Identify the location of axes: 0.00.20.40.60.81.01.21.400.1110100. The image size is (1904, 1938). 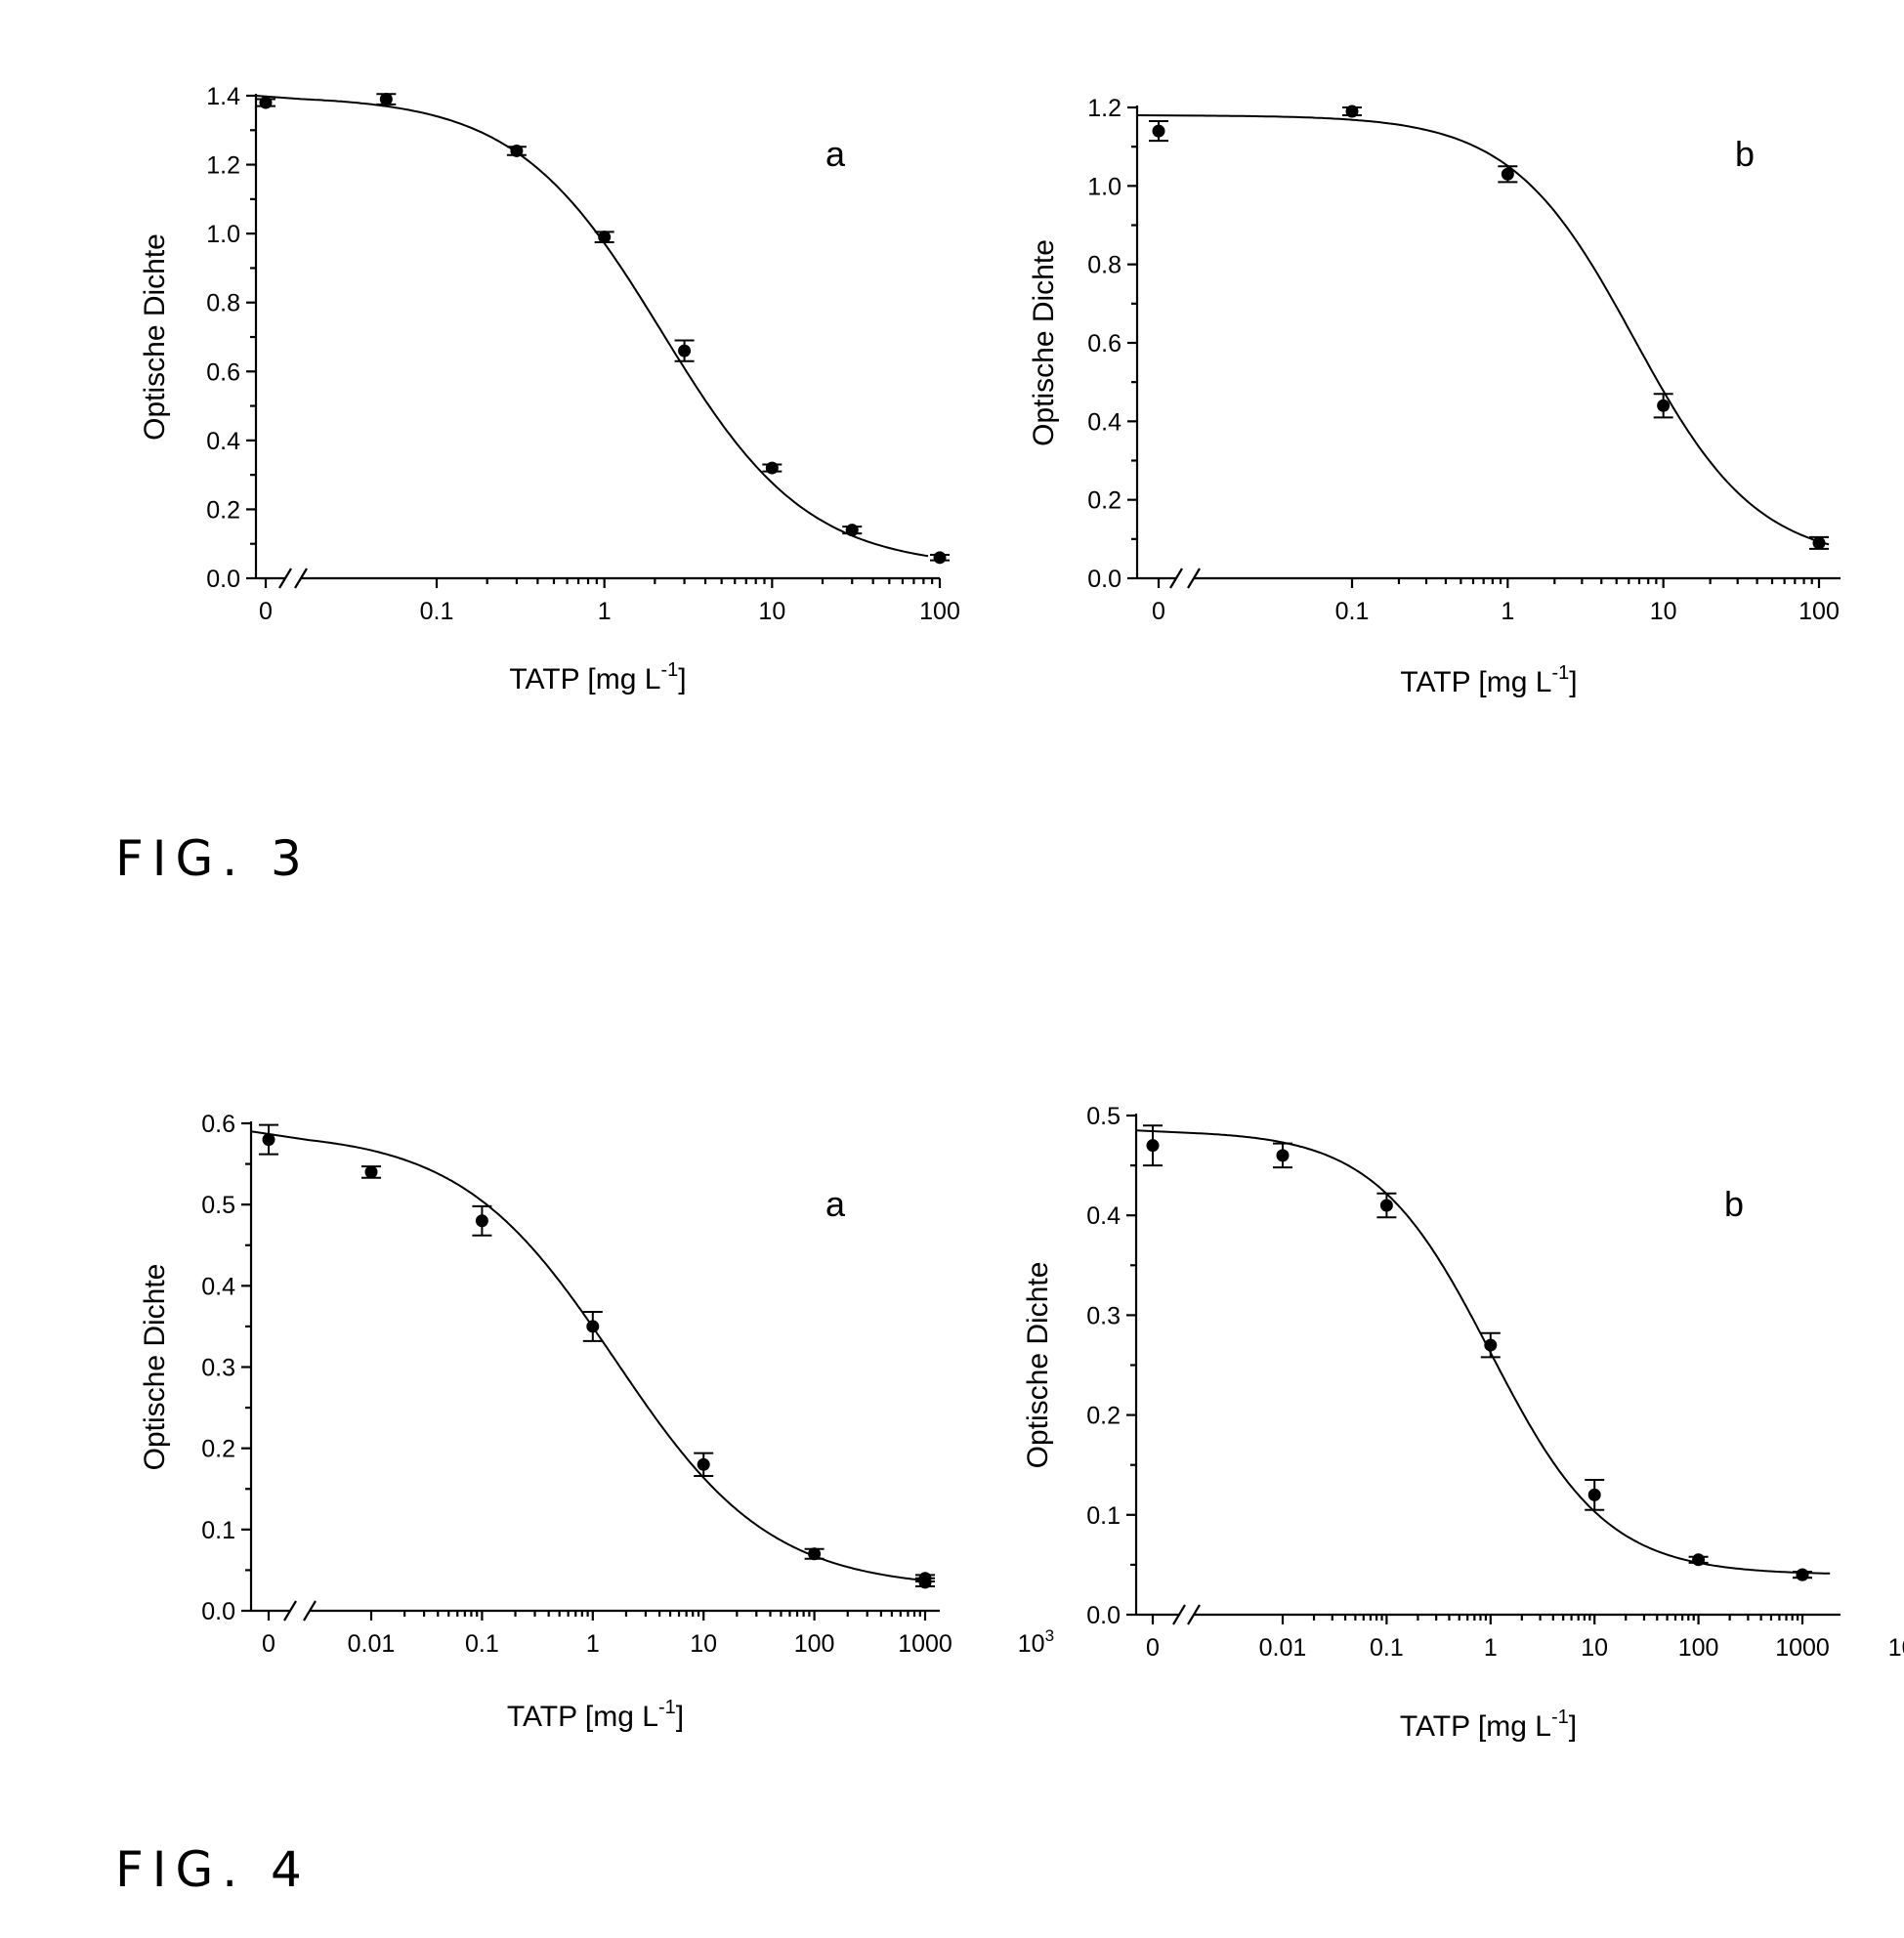
(583, 354).